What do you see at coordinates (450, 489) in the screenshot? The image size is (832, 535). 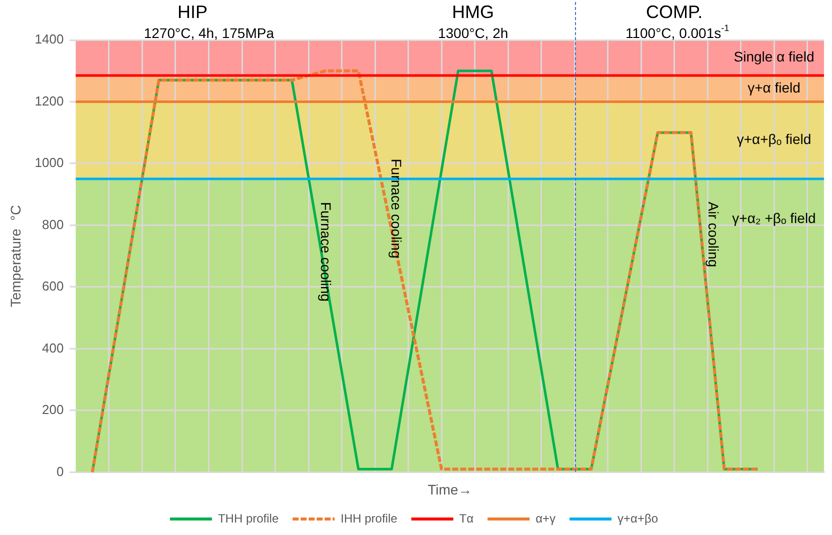 I see `x-axis-title: Time→` at bounding box center [450, 489].